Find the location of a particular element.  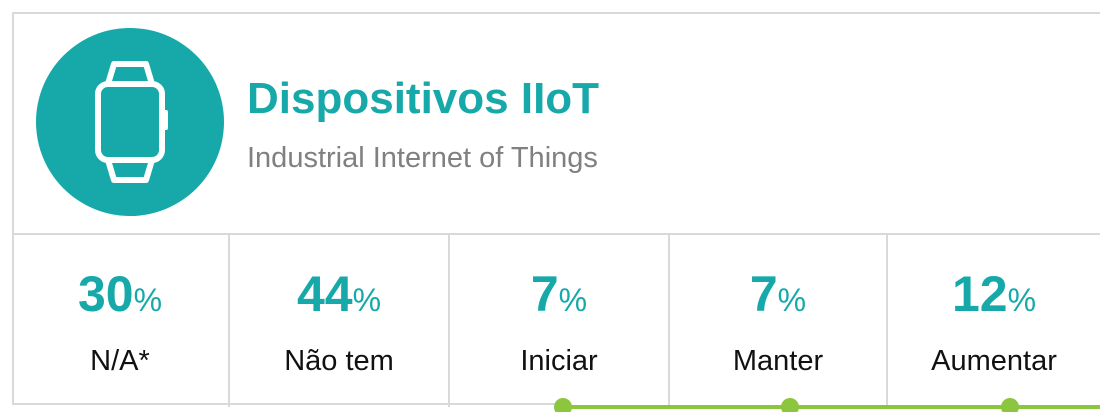

stat-label: N/A* is located at coordinates (120, 361).